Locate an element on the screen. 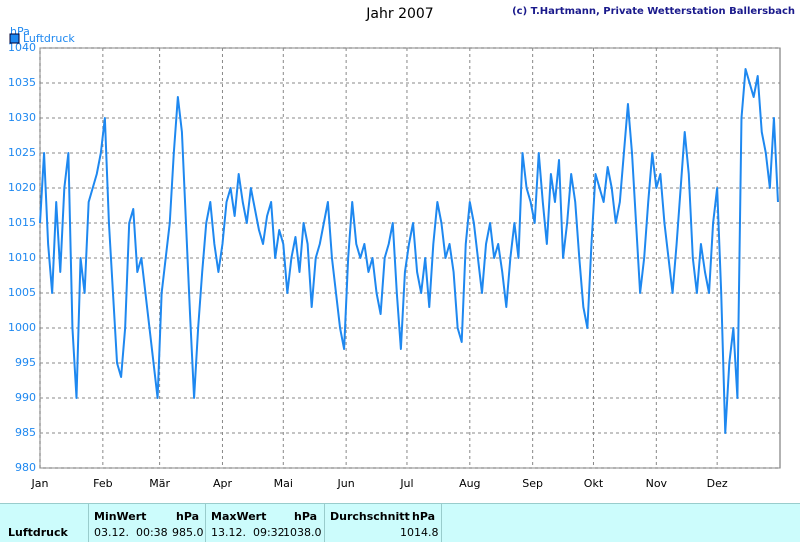 The height and width of the screenshot is (542, 800). chart-title: Jahr 2007 is located at coordinates (399, 14).